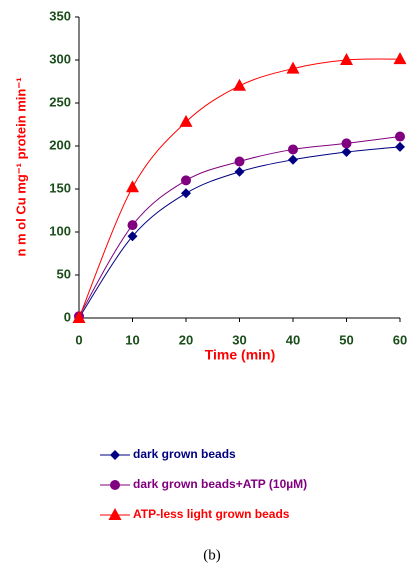  Describe the element at coordinates (132, 339) in the screenshot. I see `x-tick-label: 10` at that location.